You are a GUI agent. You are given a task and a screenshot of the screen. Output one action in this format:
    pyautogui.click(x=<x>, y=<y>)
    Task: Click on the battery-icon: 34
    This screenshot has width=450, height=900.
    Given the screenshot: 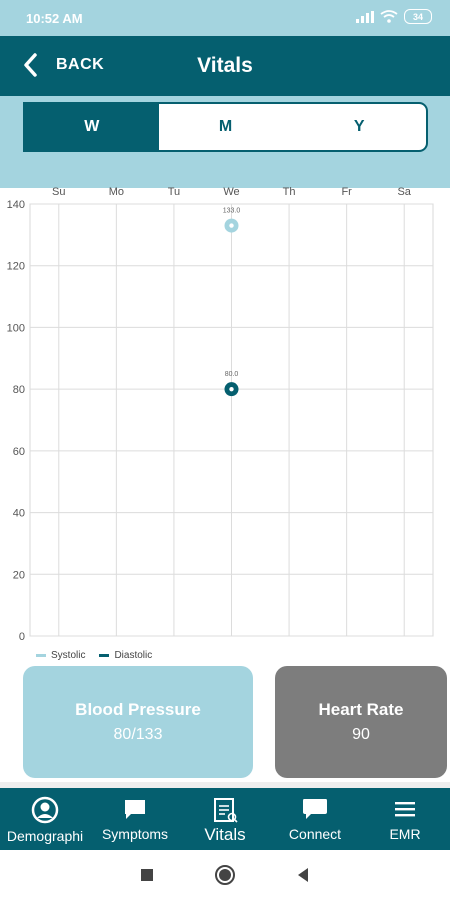 What is the action you would take?
    pyautogui.click(x=418, y=16)
    